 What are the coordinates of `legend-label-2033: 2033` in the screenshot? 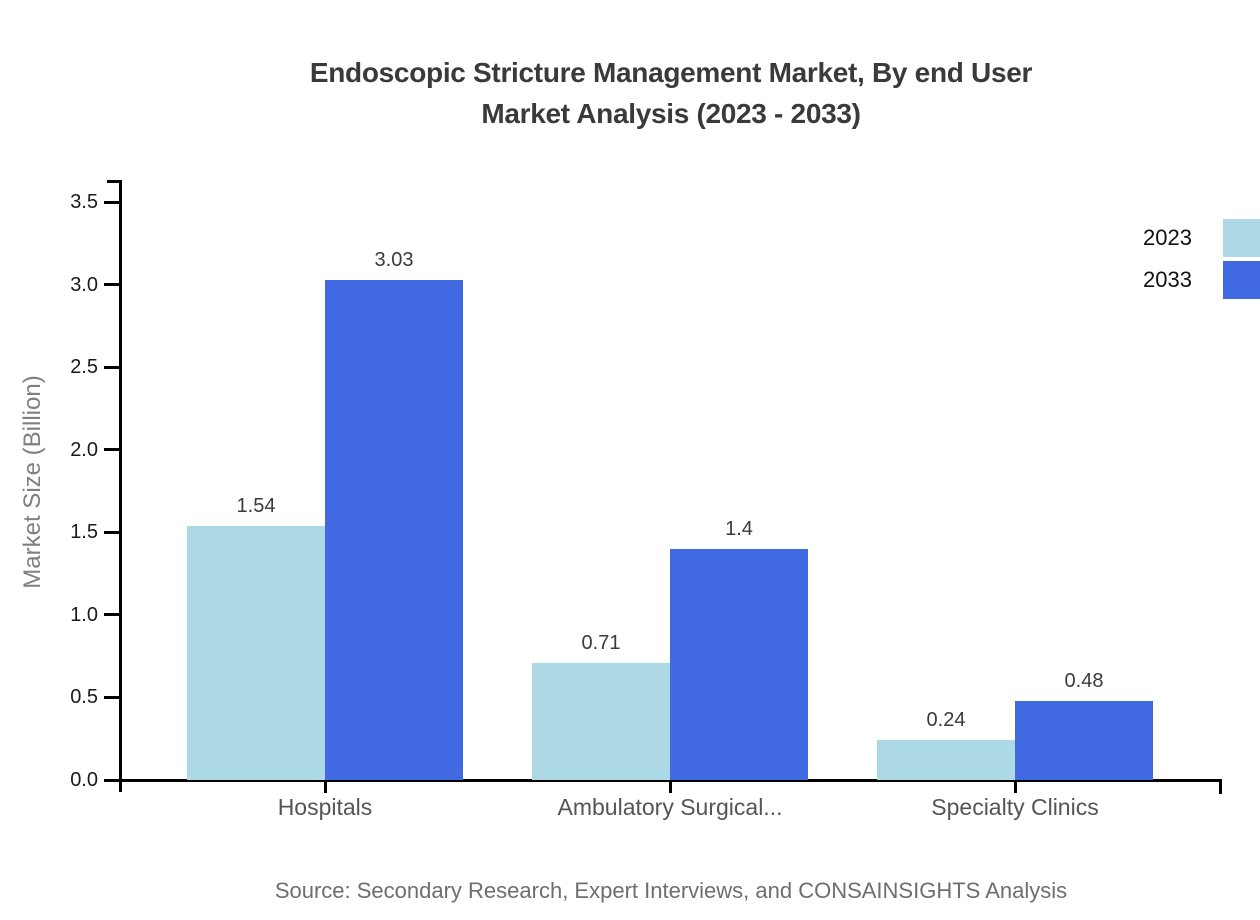 It's located at (1167, 279).